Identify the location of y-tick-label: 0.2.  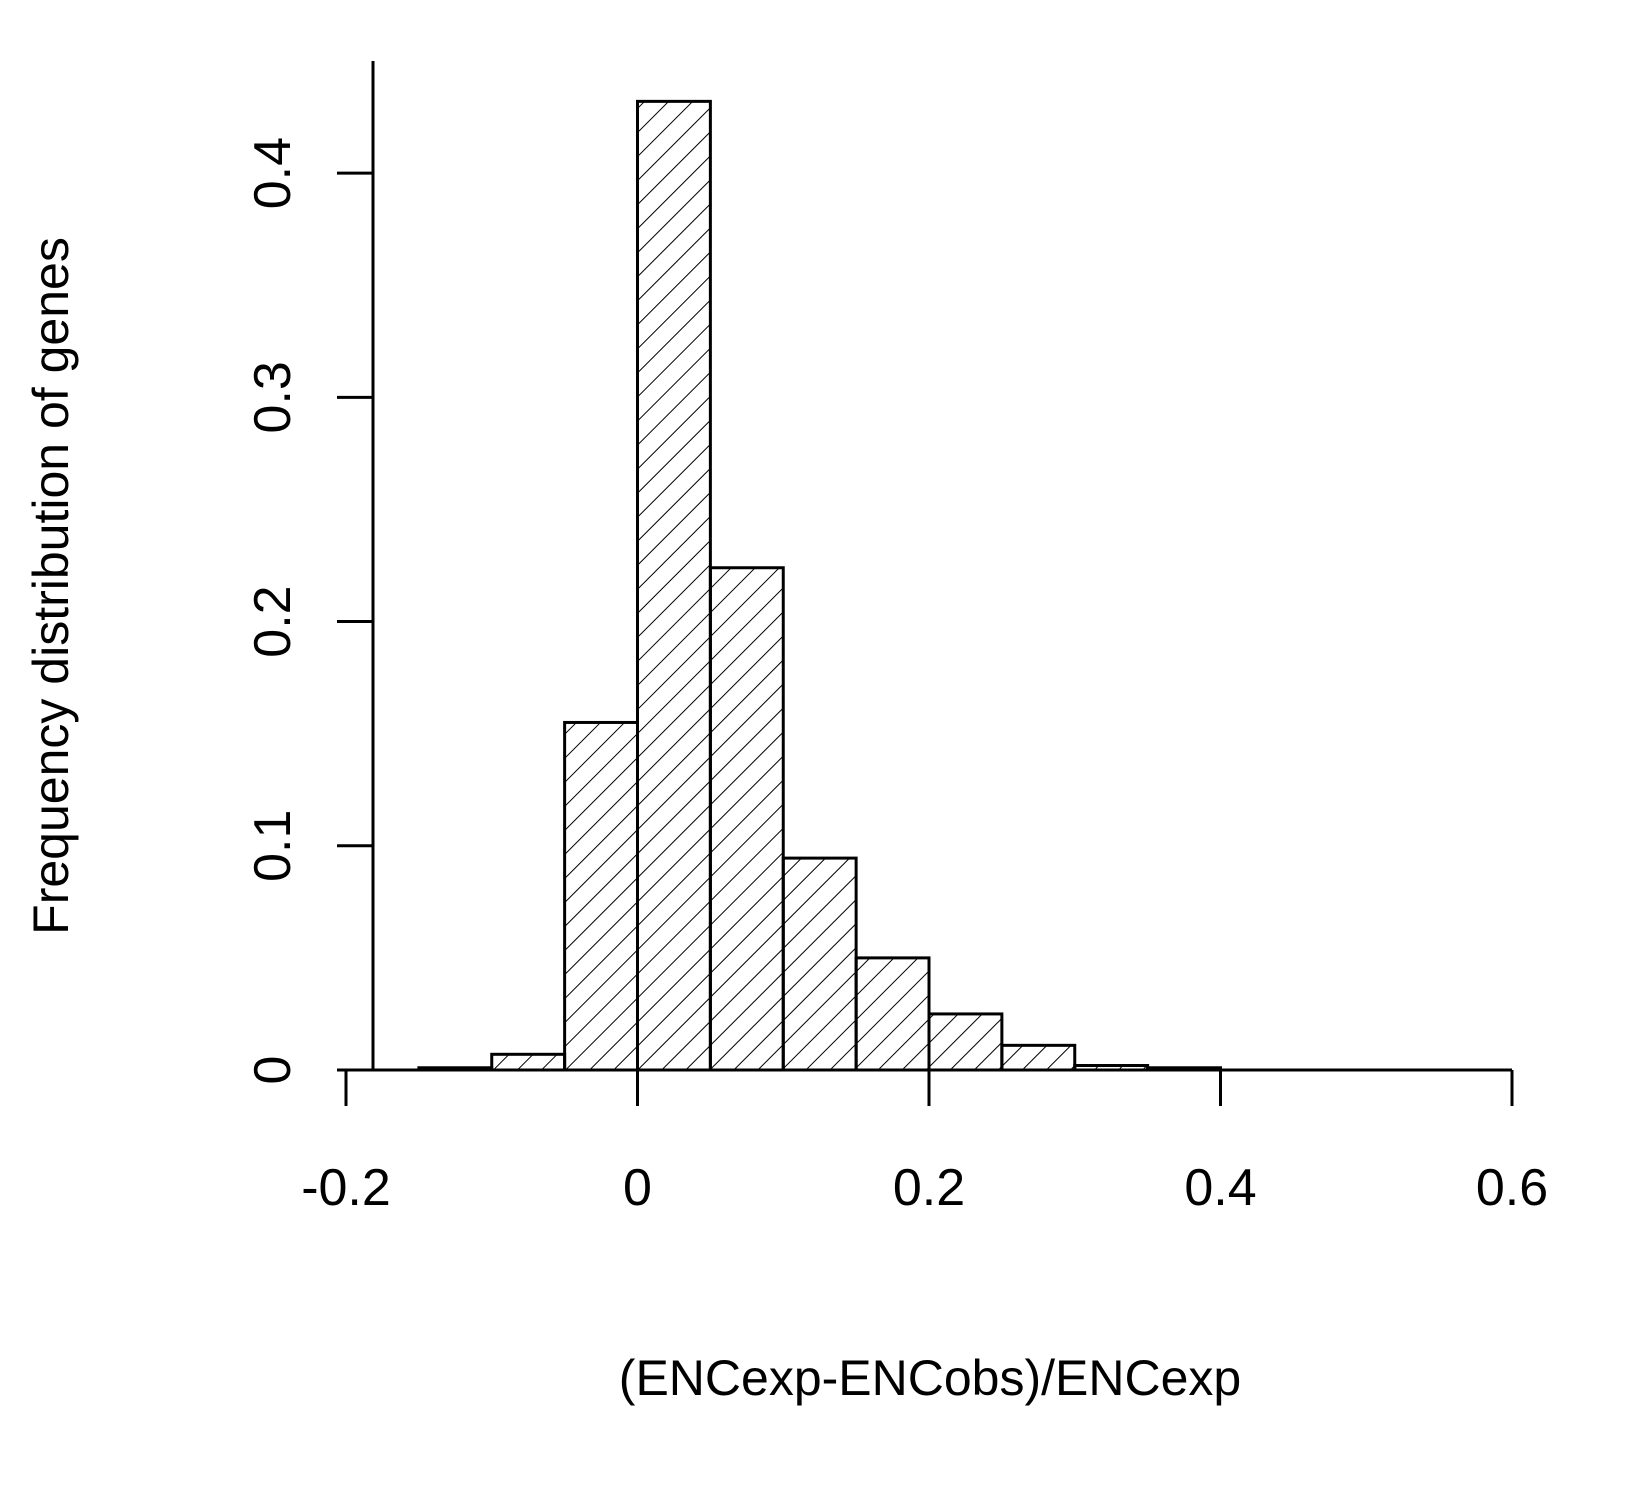
(273, 621).